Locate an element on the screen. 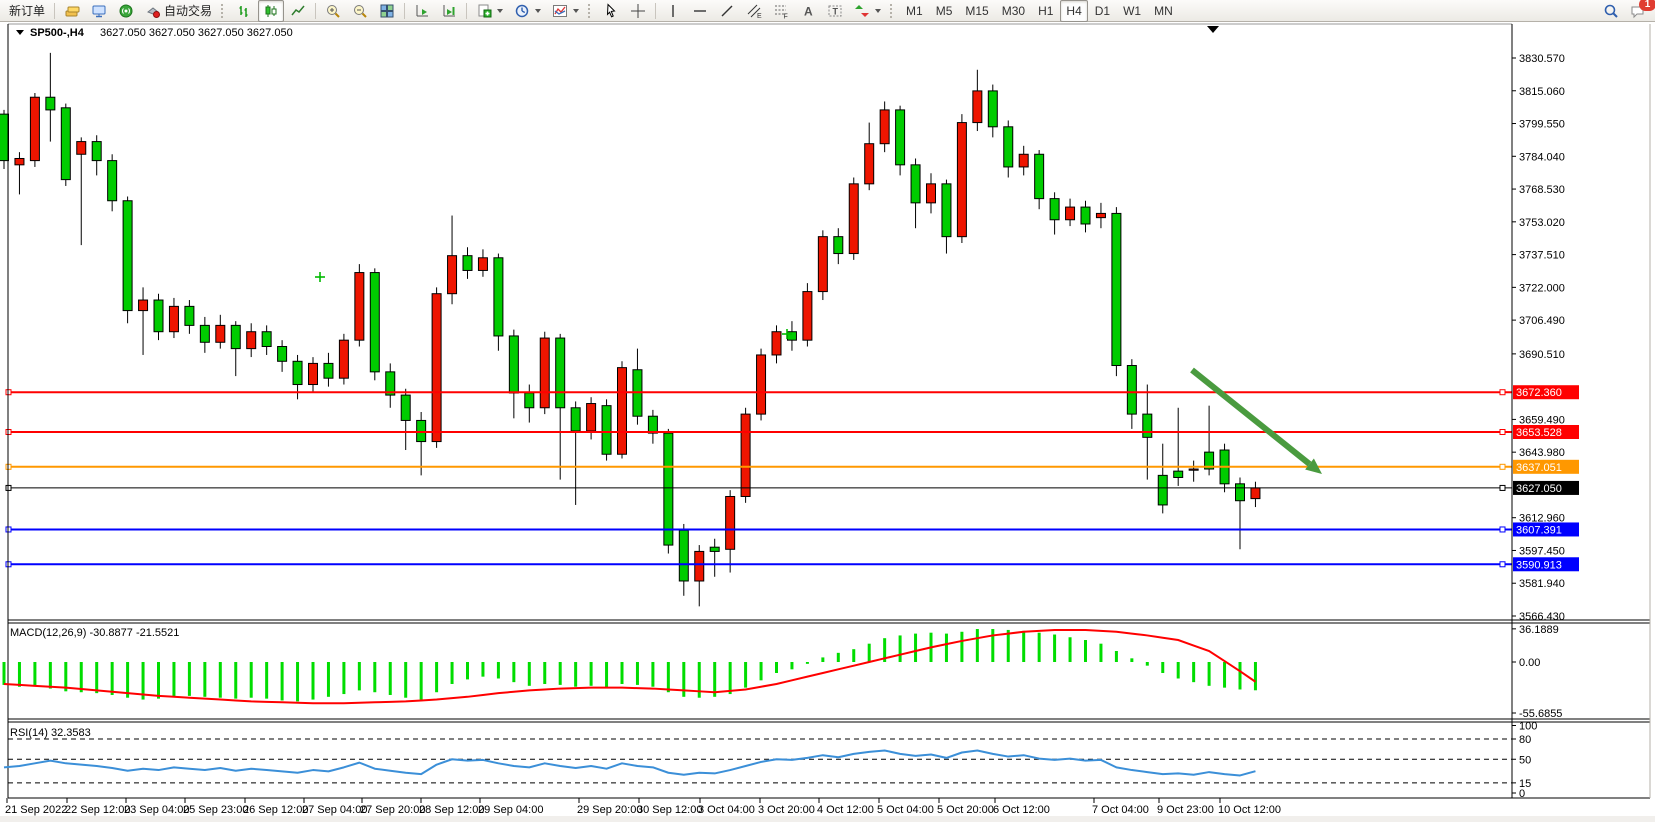  new-order-button: 新订单 is located at coordinates (27, 11).